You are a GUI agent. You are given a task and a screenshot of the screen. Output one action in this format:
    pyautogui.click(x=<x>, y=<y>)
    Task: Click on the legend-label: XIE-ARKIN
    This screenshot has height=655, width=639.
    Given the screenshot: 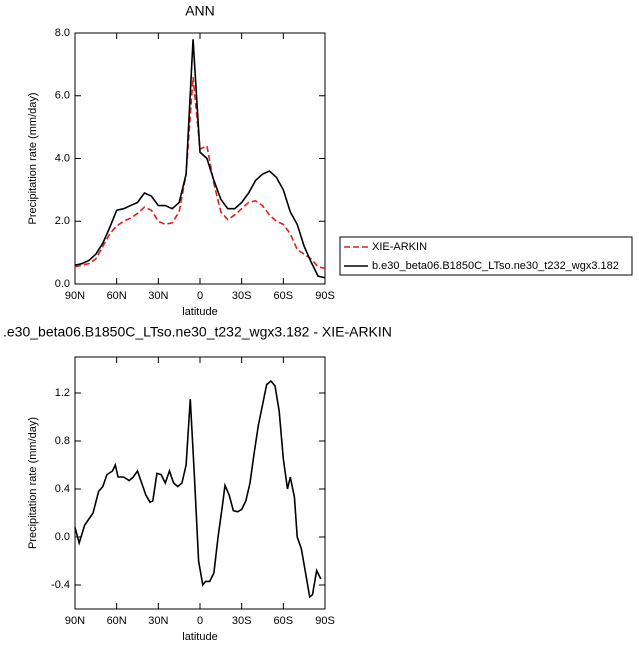 What is the action you would take?
    pyautogui.click(x=399, y=247)
    